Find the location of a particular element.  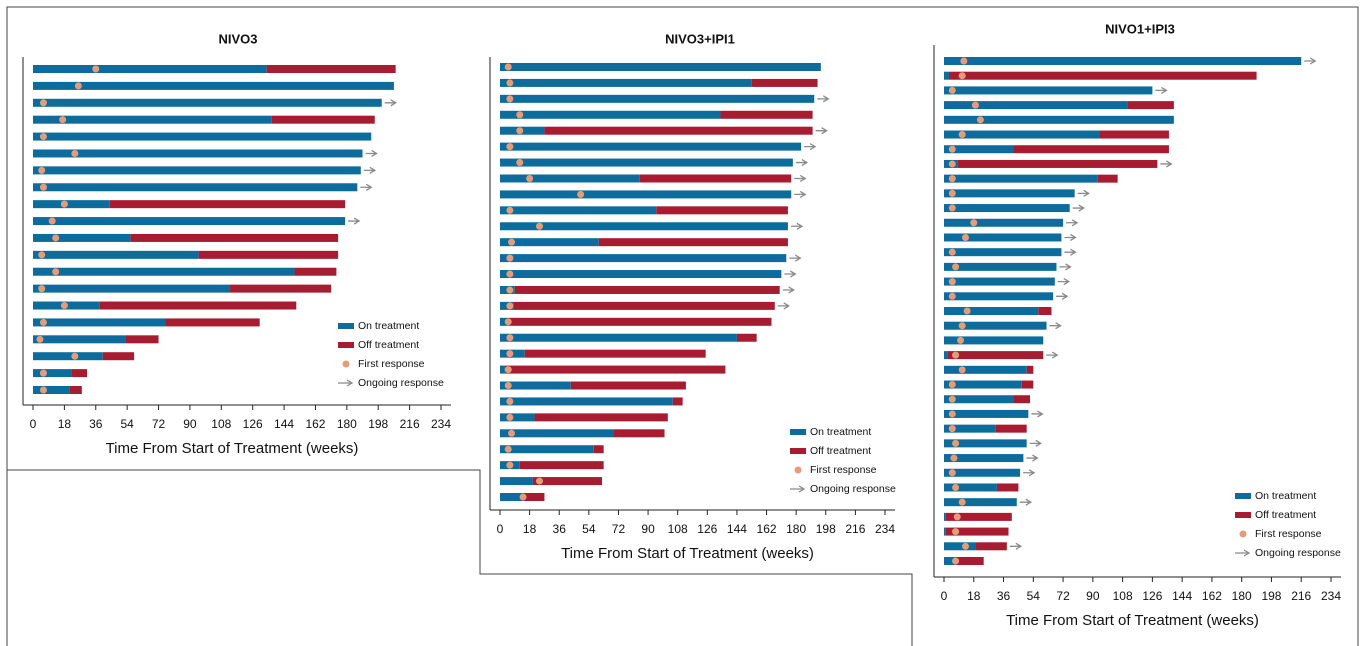

x-axis-label: Time From Start of Treatment (weeks) is located at coordinates (232, 448).